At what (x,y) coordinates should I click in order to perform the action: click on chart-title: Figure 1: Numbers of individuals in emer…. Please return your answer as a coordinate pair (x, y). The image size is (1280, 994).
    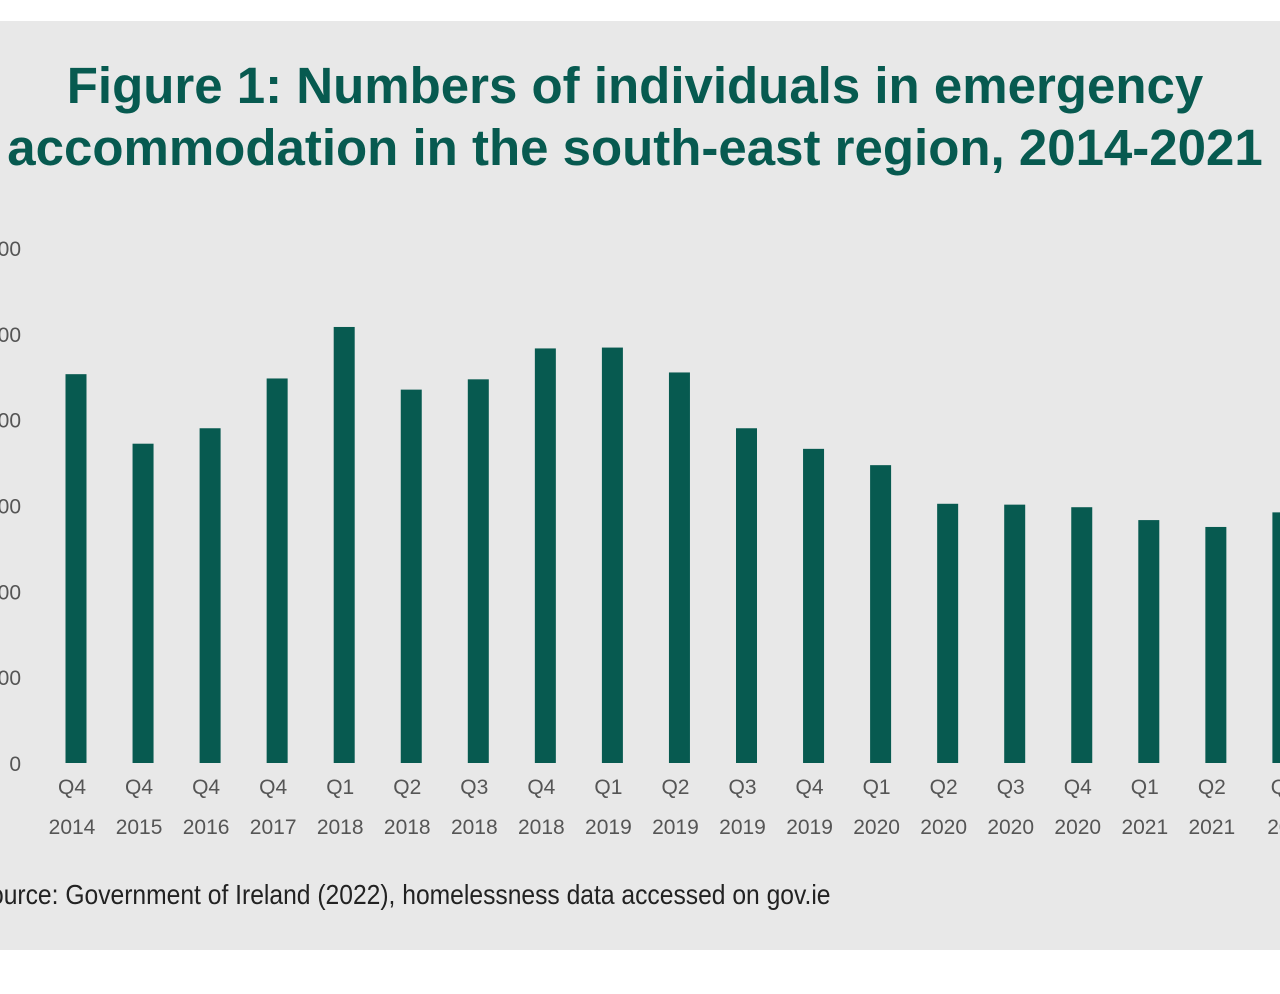
    Looking at the image, I should click on (635, 117).